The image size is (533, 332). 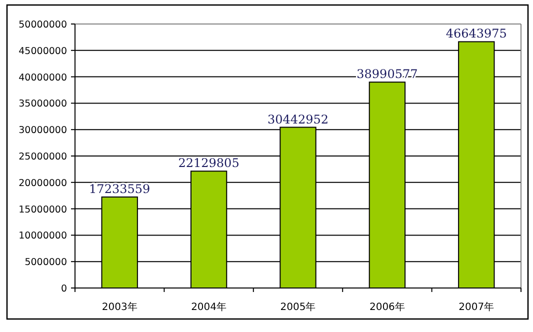 What do you see at coordinates (119, 189) in the screenshot?
I see `data-label: 17233559` at bounding box center [119, 189].